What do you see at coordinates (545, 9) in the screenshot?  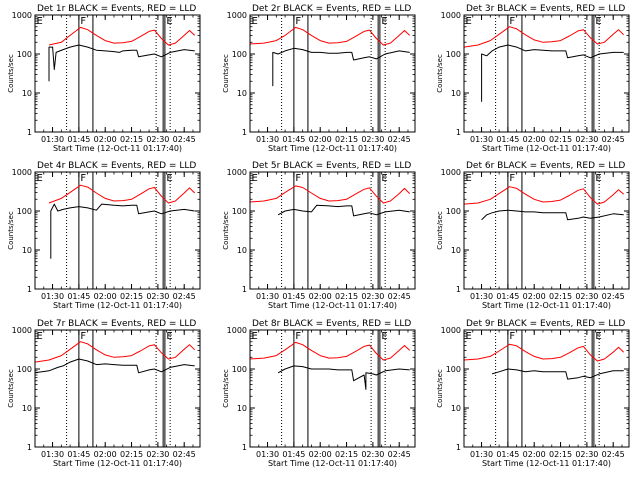 I see `panel-title: Det 3r BLACK = Events, RED = LLD` at bounding box center [545, 9].